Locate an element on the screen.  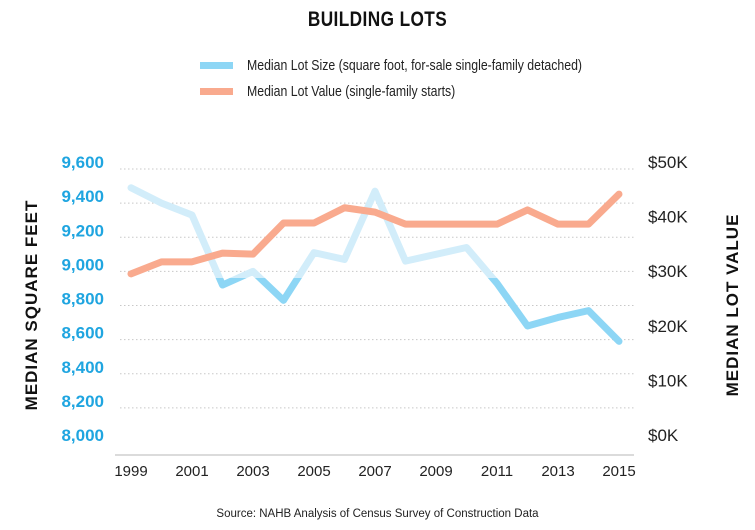
x-tick-label: 2009 is located at coordinates (435, 471).